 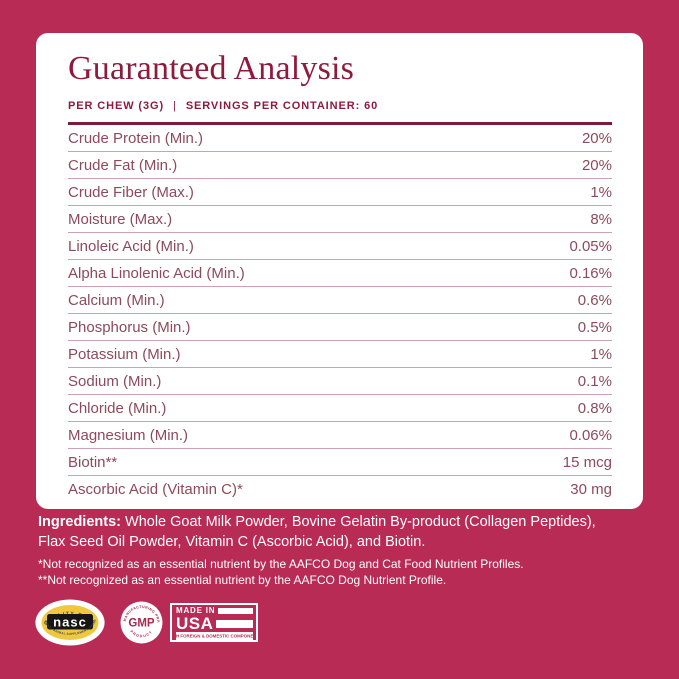 I want to click on table-row: Alpha Linolenic Acid (Min.) 0.16%, so click(x=340, y=273).